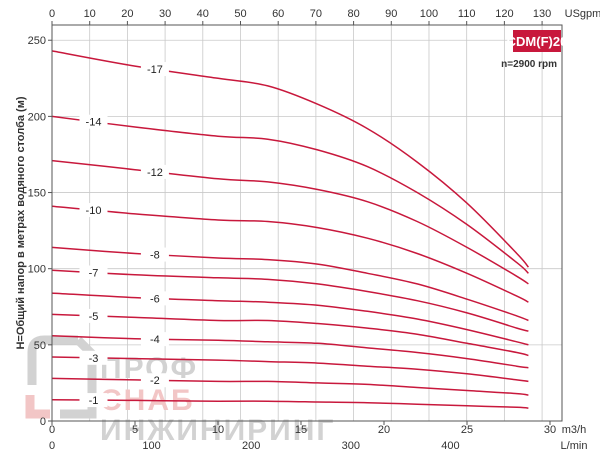 The width and height of the screenshot is (600, 455). What do you see at coordinates (180, 391) in the screenshot?
I see `watermark: ПРОФ СНАБ ИНЖИНИРИНГ` at bounding box center [180, 391].